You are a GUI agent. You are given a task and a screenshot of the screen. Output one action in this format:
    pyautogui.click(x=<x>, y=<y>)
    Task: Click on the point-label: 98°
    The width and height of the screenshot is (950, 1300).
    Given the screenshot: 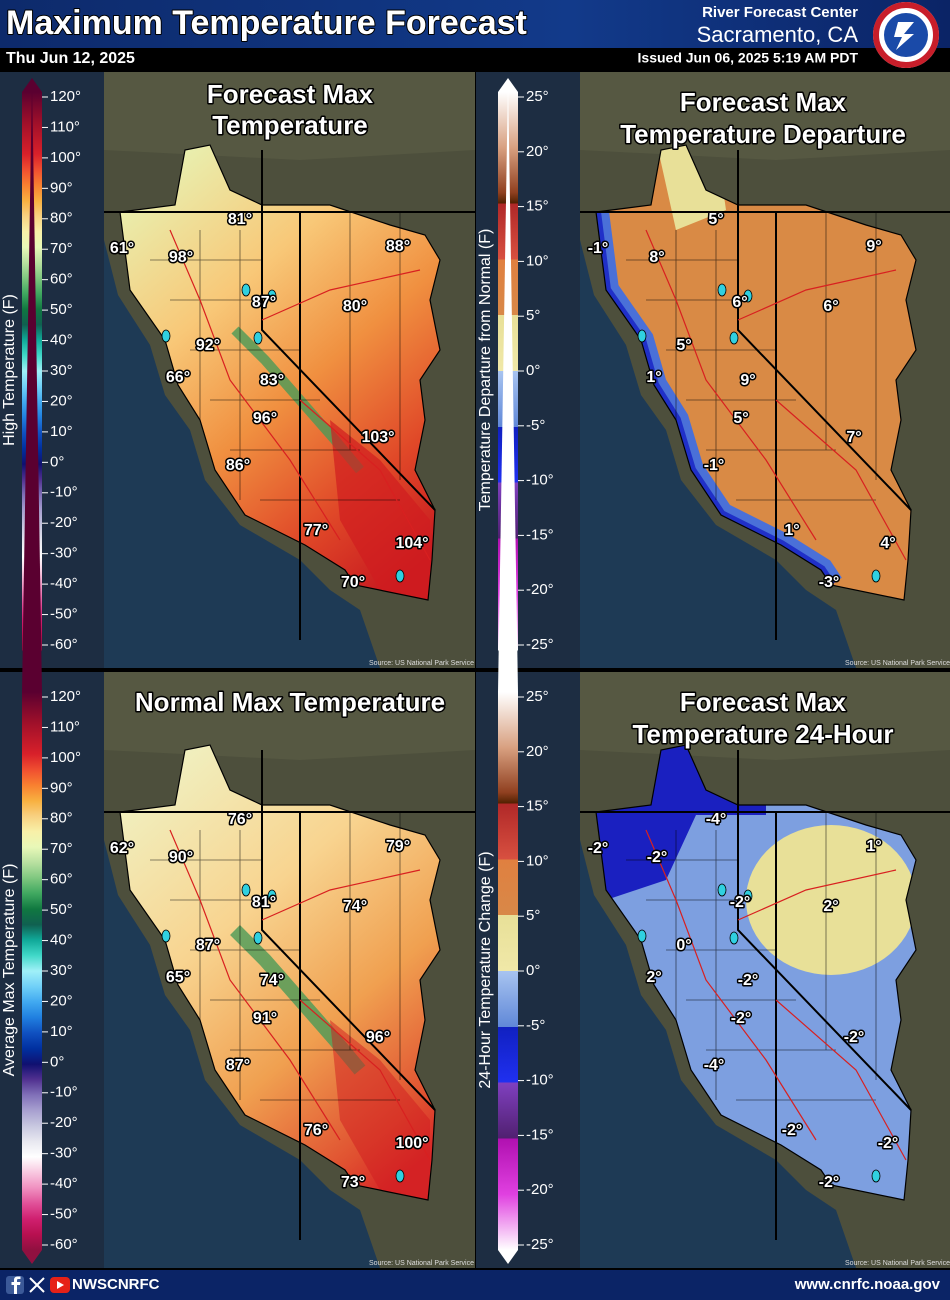 What is the action you would take?
    pyautogui.click(x=181, y=257)
    